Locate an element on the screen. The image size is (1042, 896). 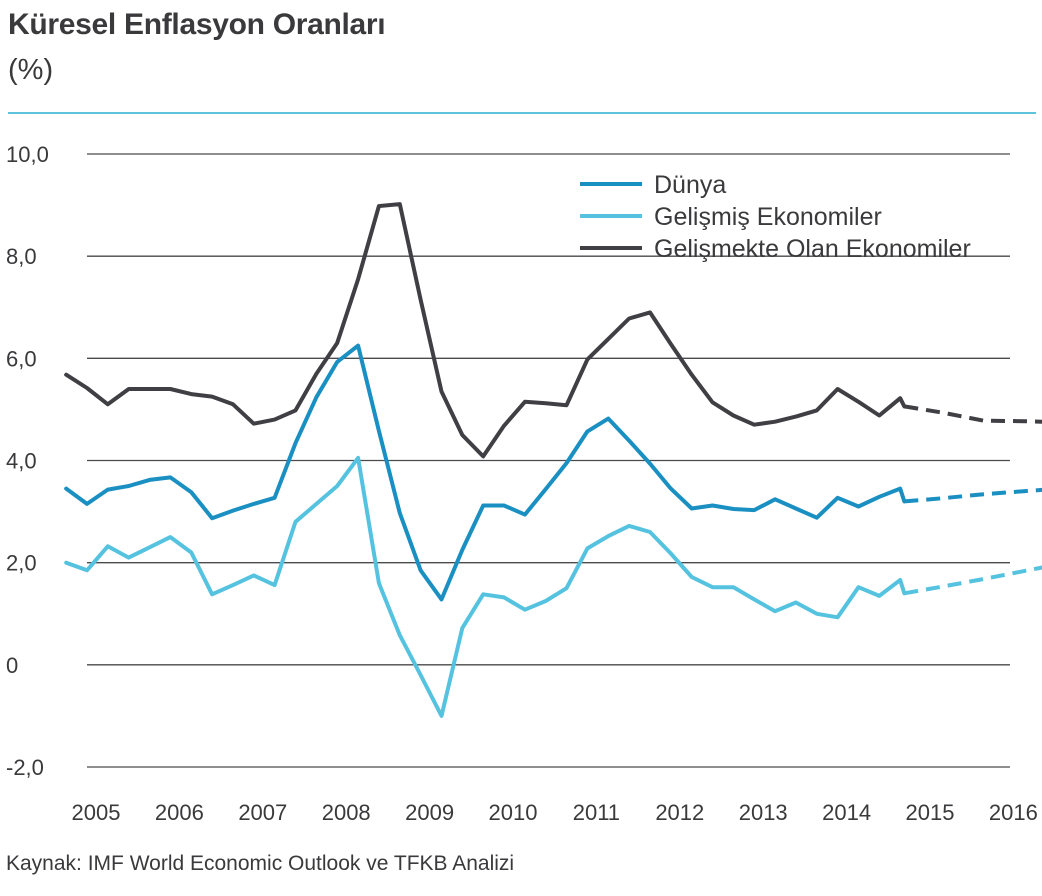
legend-label: Gelişmiş Ekonomiler is located at coordinates (768, 217).